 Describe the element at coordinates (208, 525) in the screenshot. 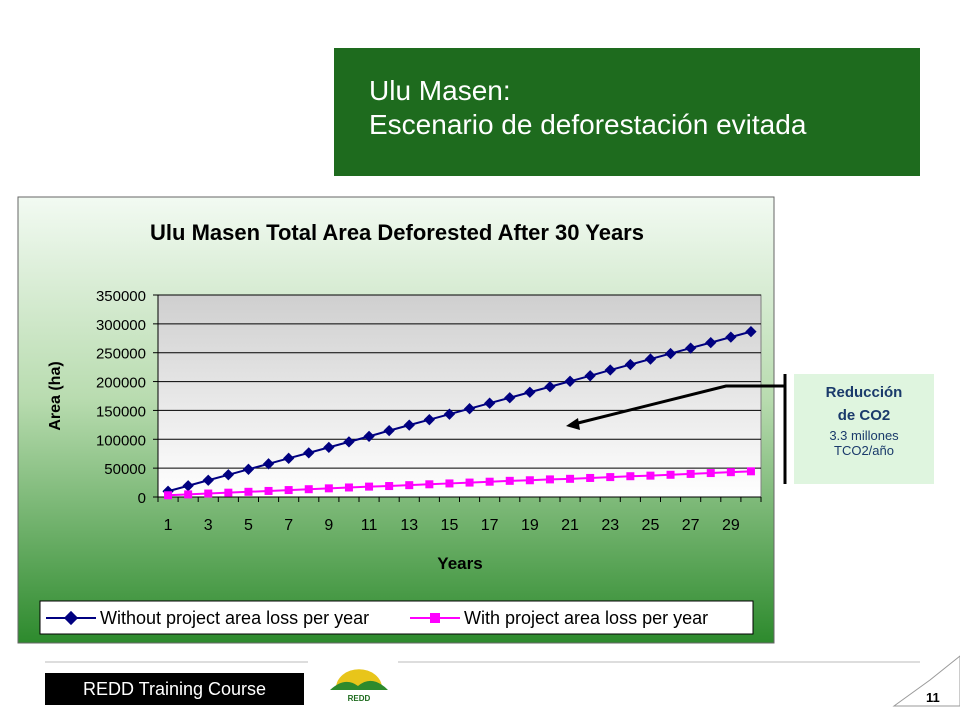

I see `x-tick-label: 3` at that location.